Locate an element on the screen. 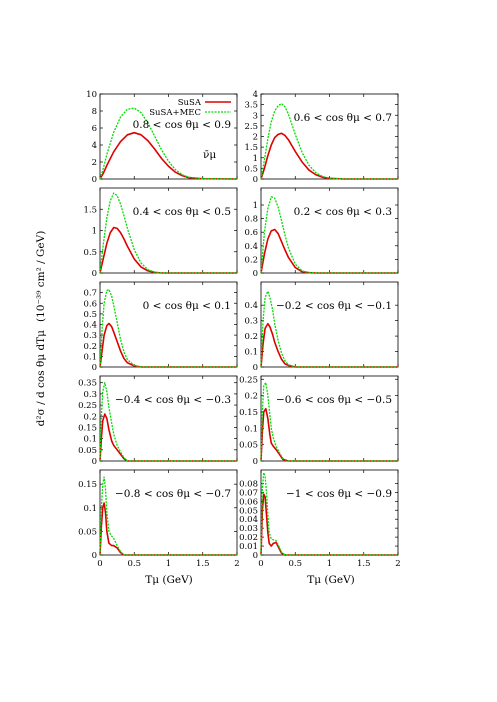 The width and height of the screenshot is (497, 702). y-tick-label: 3.5 is located at coordinates (251, 106).